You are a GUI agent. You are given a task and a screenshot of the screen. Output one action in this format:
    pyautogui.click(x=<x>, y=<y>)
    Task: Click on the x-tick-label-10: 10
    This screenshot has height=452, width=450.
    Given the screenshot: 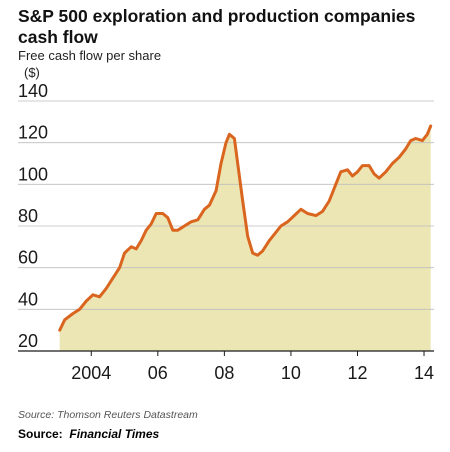 What is the action you would take?
    pyautogui.click(x=291, y=373)
    